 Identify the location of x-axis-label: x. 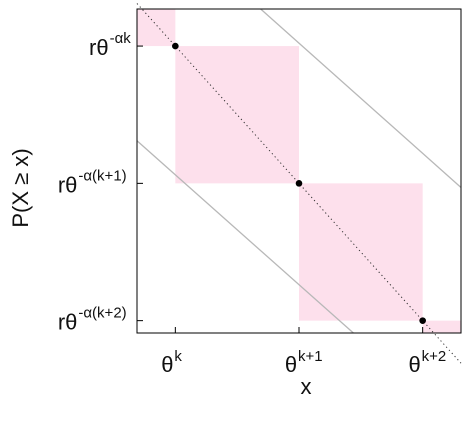
(306, 386).